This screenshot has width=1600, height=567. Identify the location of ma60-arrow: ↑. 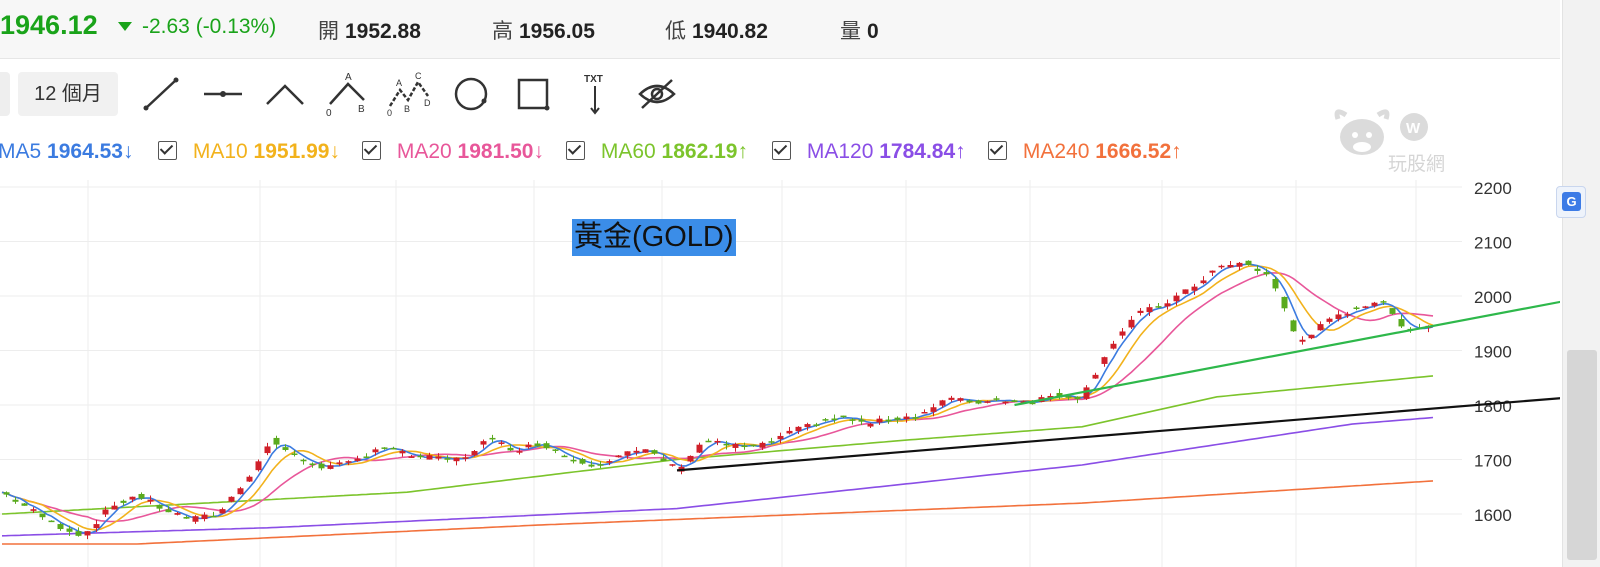
(742, 151).